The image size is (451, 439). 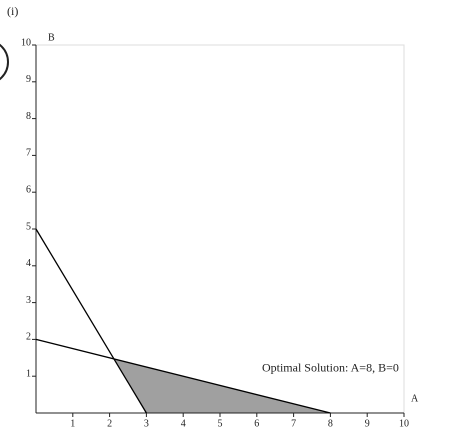 I want to click on y-axis-label: B, so click(x=51, y=37).